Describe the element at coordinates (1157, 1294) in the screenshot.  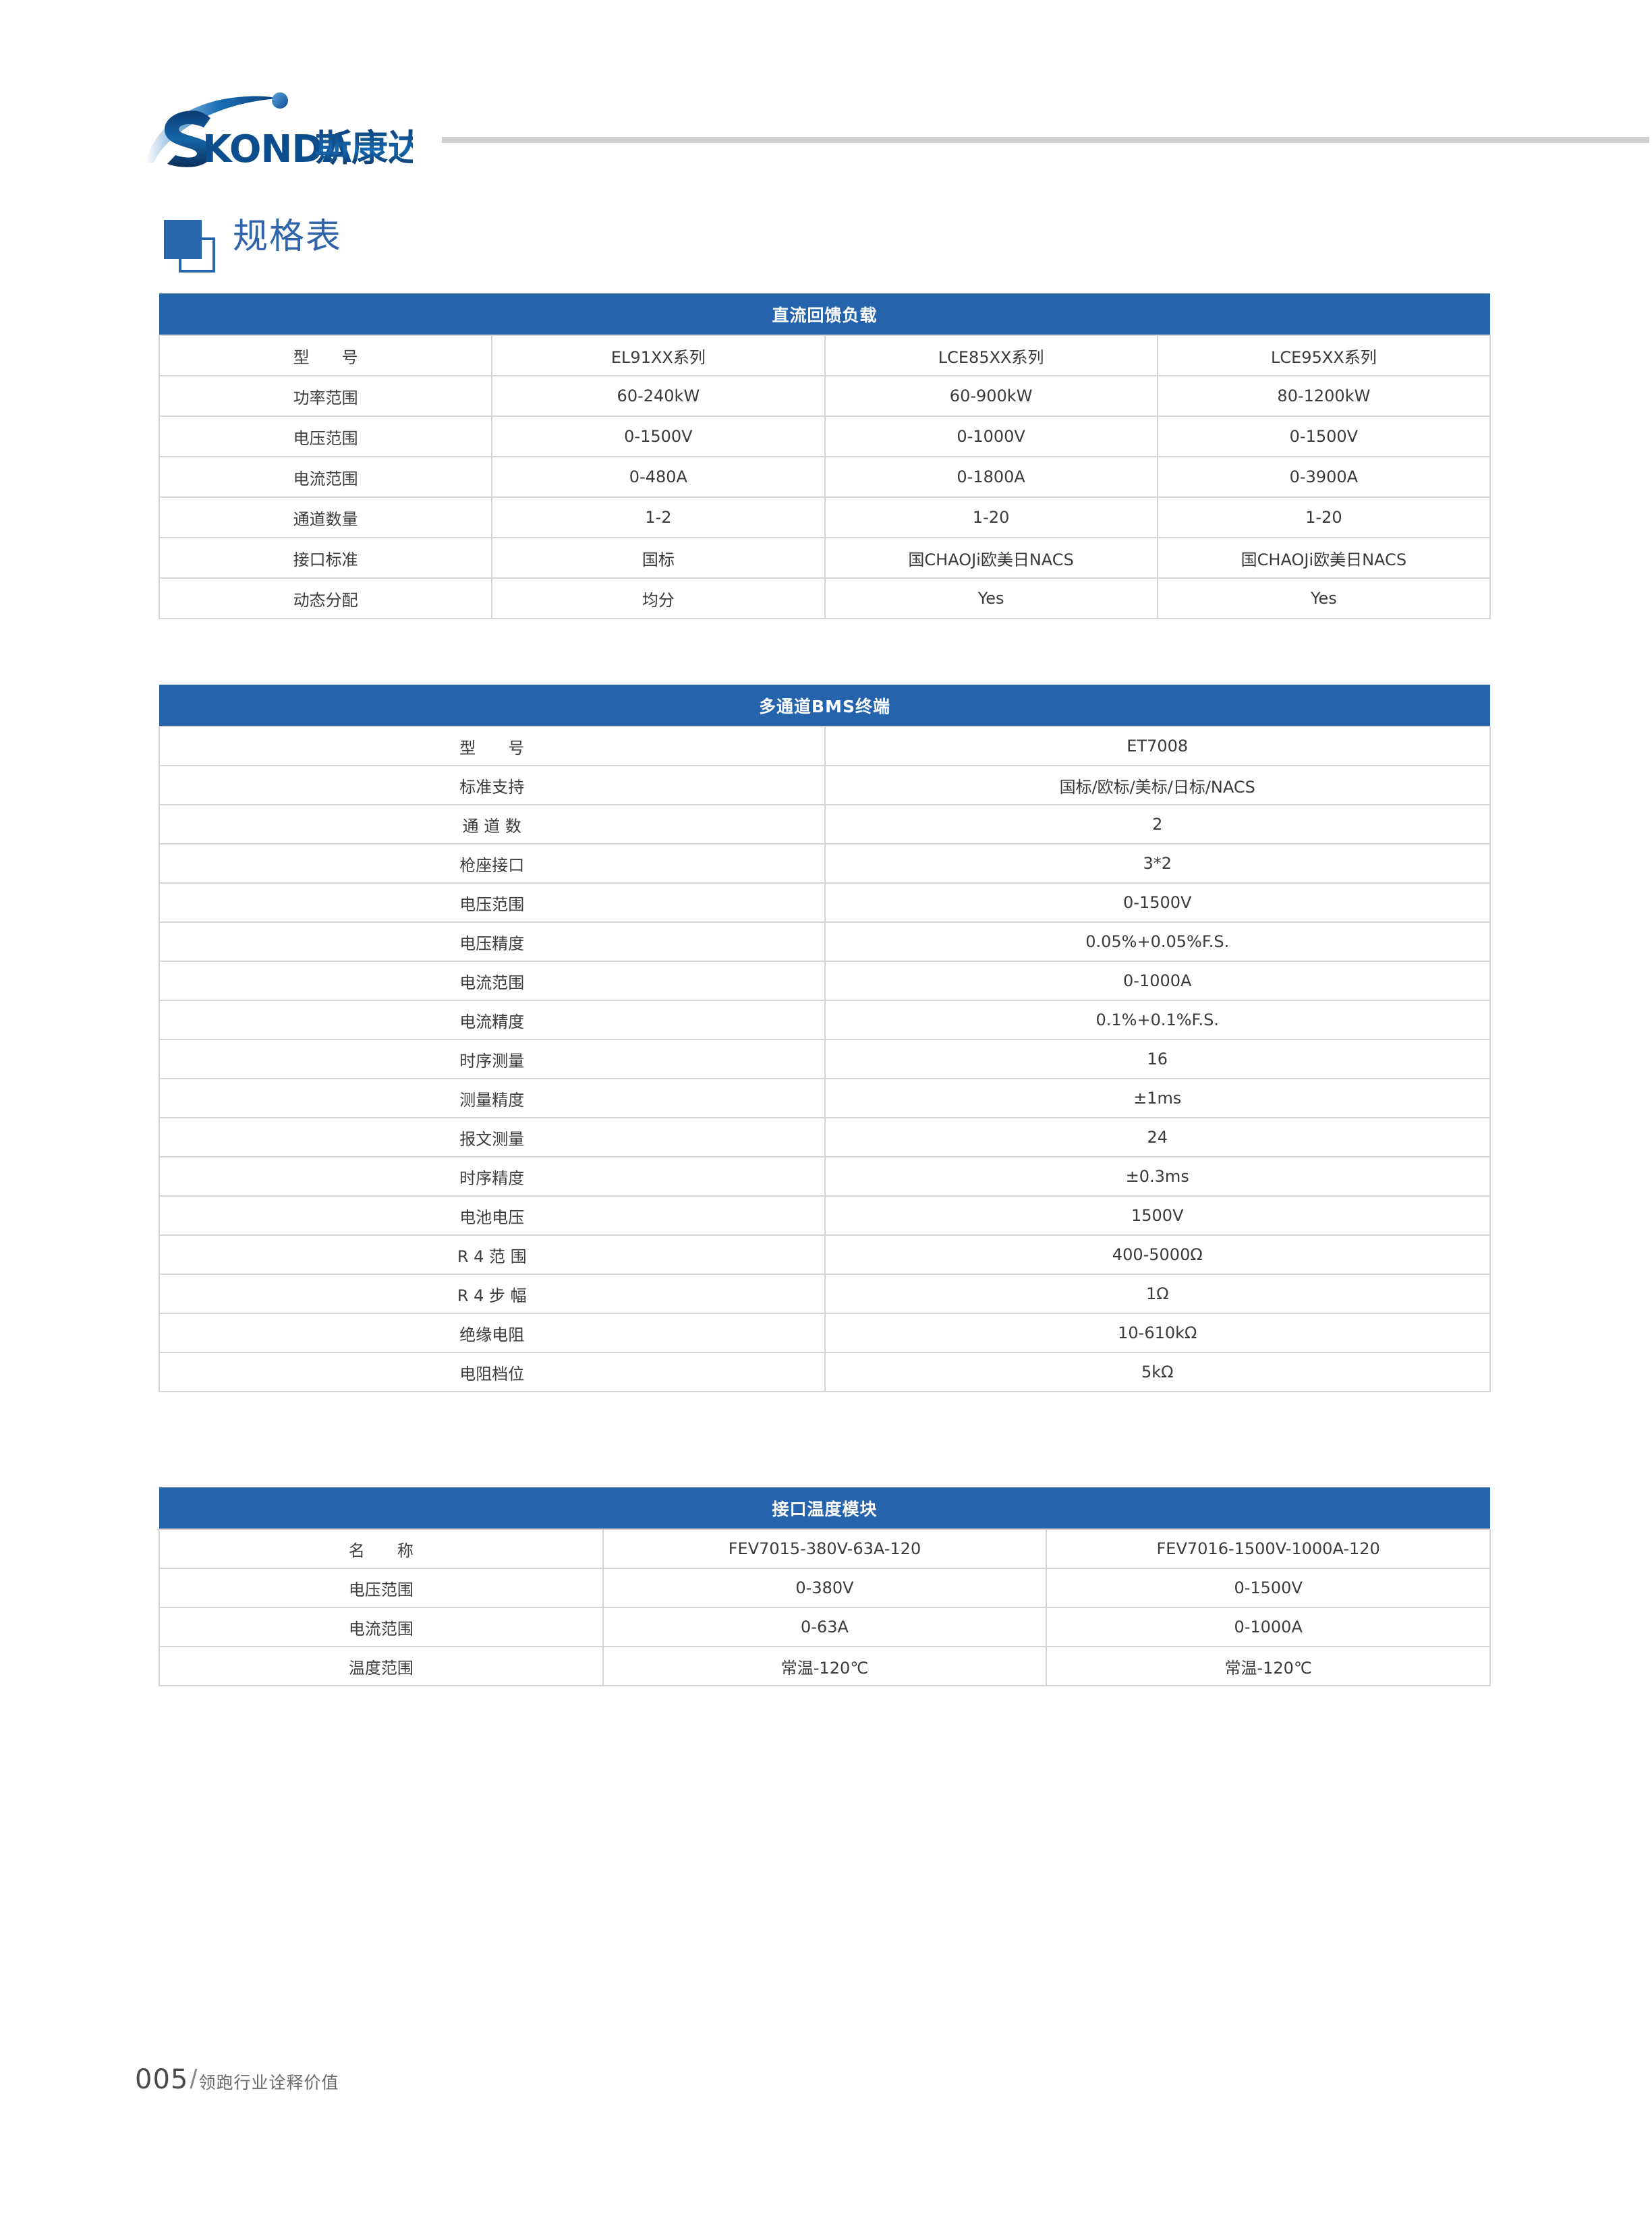
I see `row-value: 1Ω` at that location.